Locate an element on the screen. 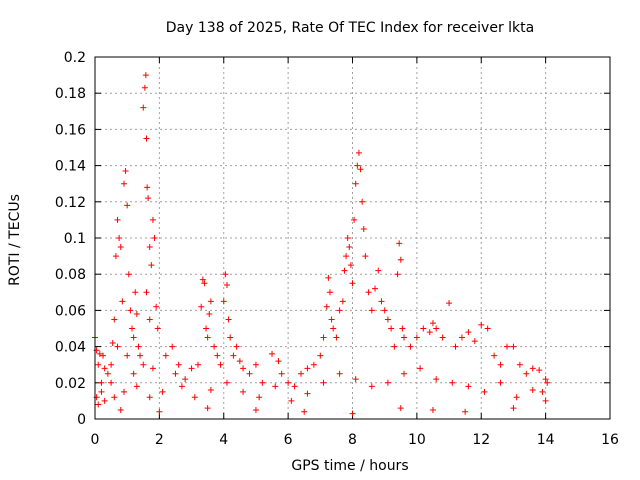 The image size is (640, 480). y-tick-label: 0 is located at coordinates (81, 420).